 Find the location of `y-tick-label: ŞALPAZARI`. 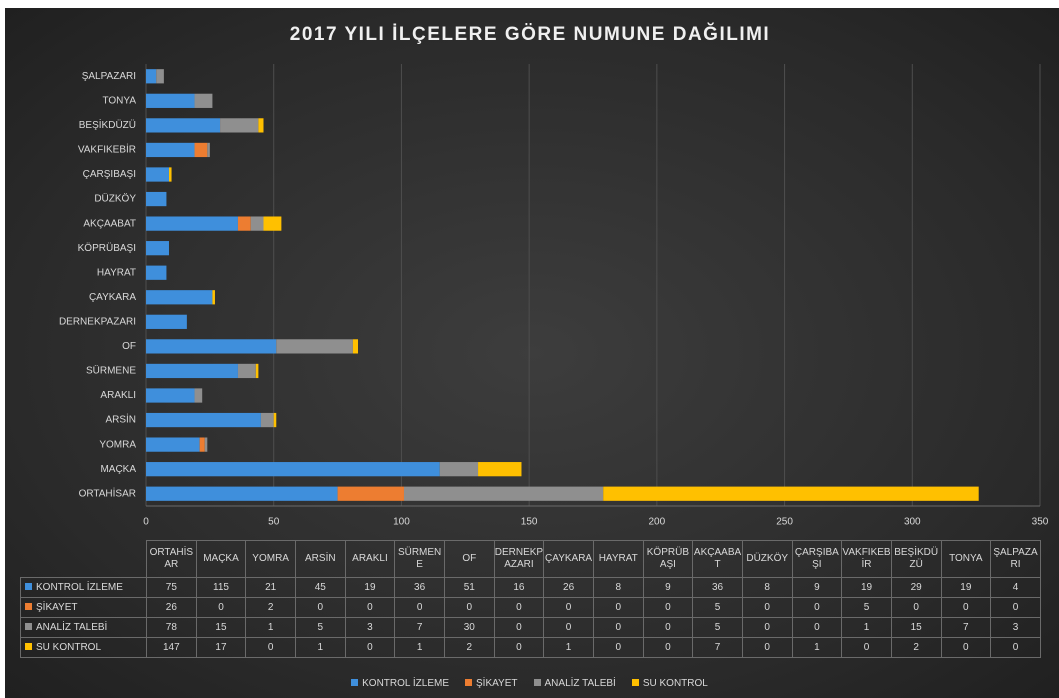

y-tick-label: ŞALPAZARI is located at coordinates (109, 76).